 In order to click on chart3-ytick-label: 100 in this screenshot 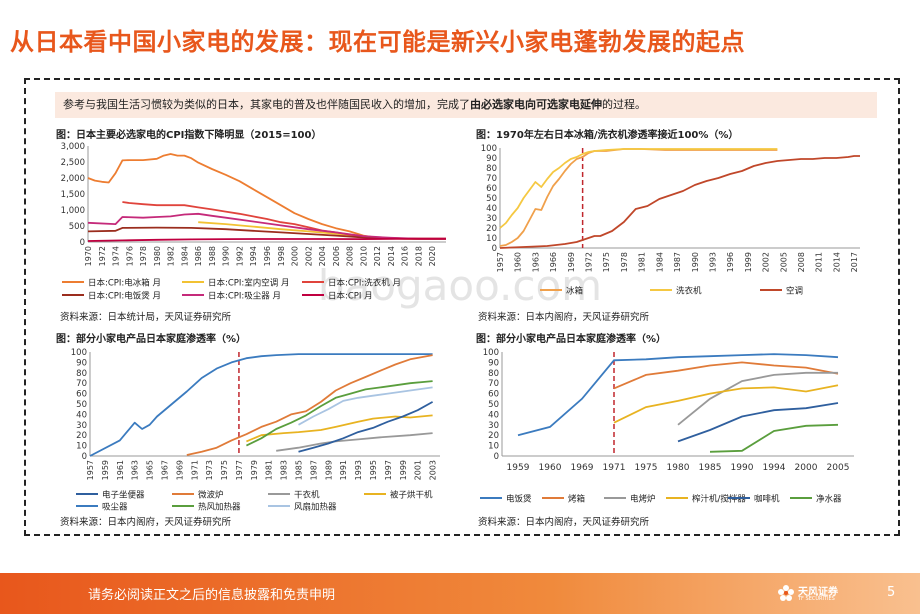, I will do `click(79, 353)`.